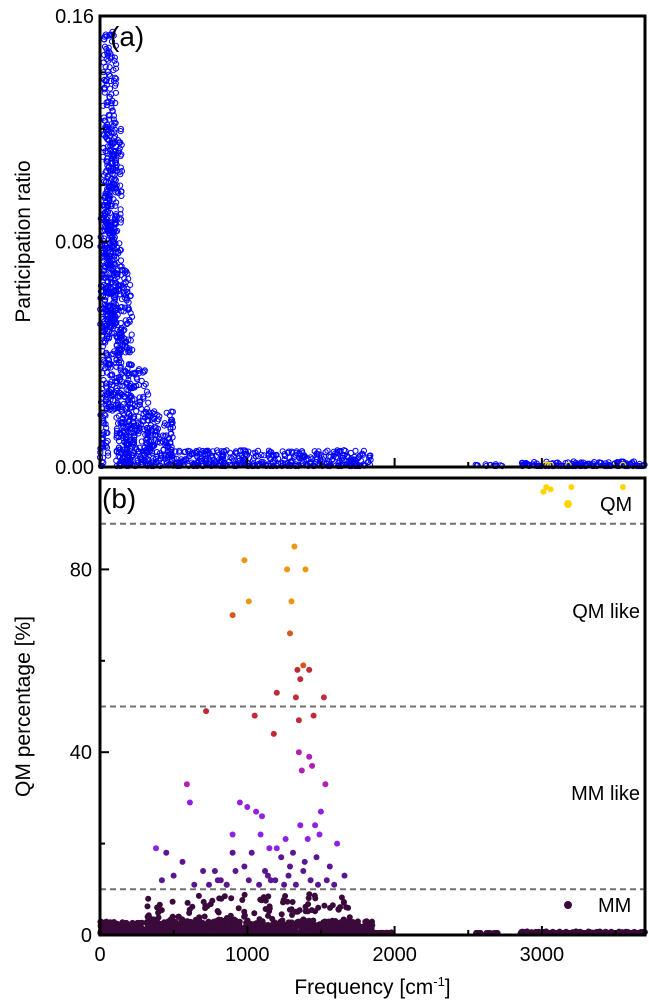  I want to click on panel-b-y-tick-label: 0, so click(86, 936).